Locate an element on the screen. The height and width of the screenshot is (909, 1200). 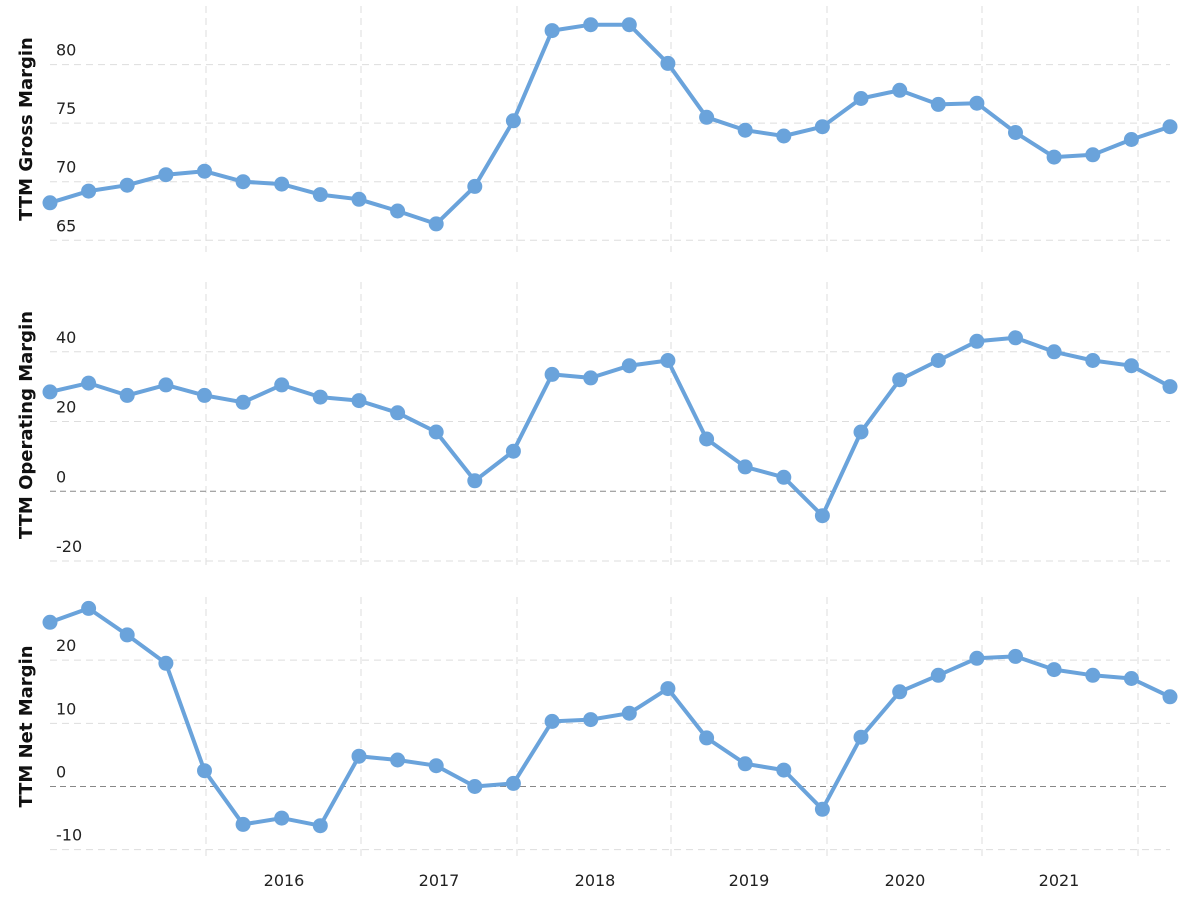
y-tick-label: 10 is located at coordinates (66, 708).